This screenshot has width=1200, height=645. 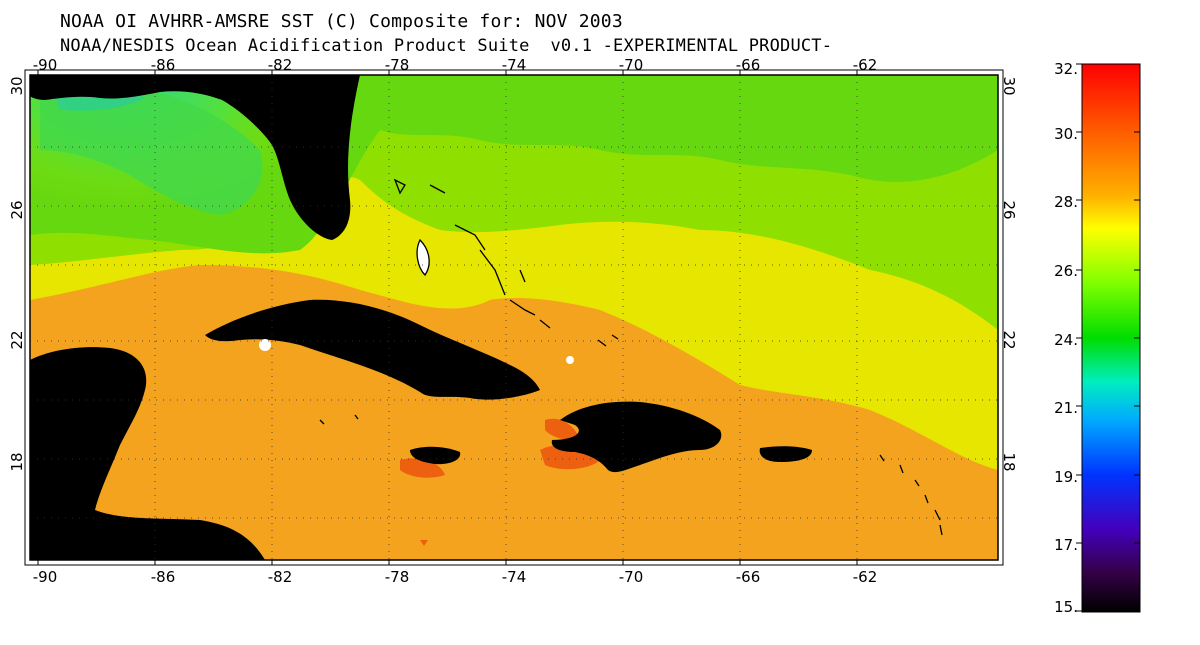 I want to click on jamaica-landmass, so click(x=435, y=455).